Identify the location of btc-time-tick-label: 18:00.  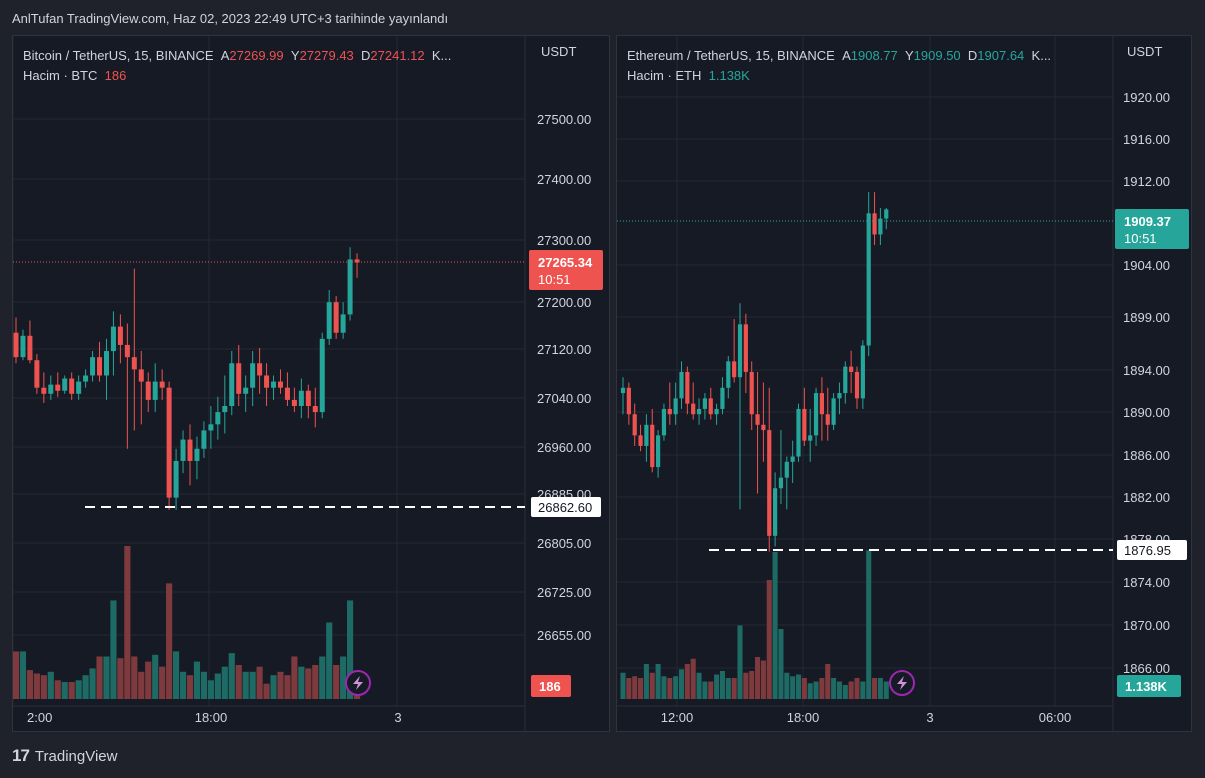
(211, 717).